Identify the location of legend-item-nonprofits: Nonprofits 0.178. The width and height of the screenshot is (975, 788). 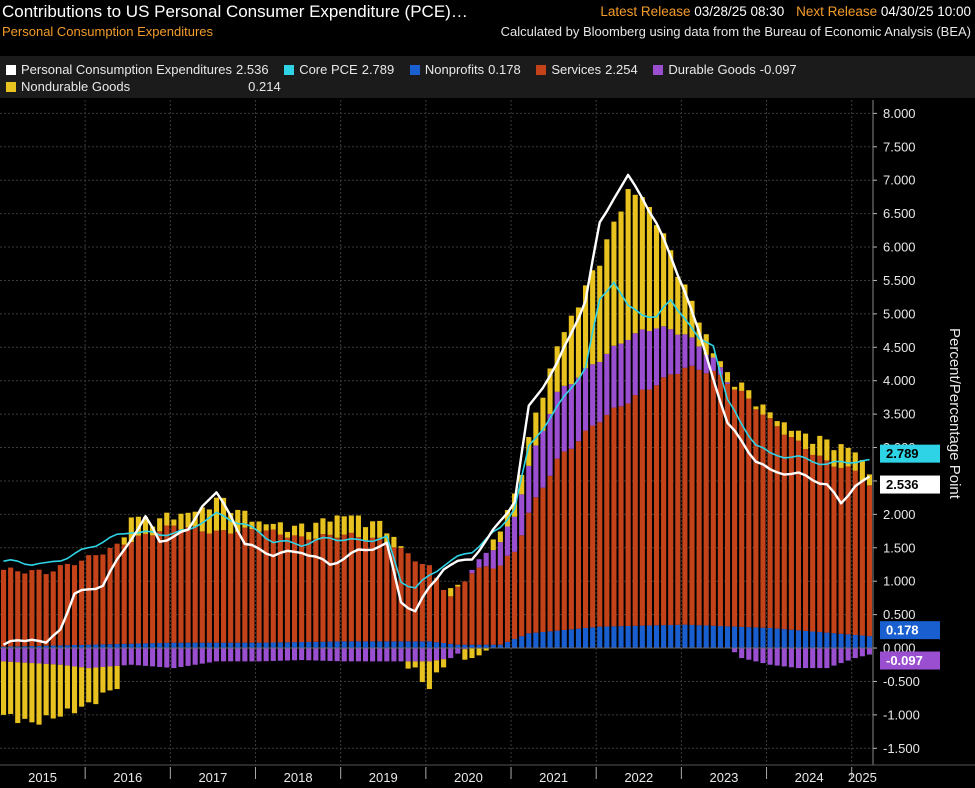
(465, 69).